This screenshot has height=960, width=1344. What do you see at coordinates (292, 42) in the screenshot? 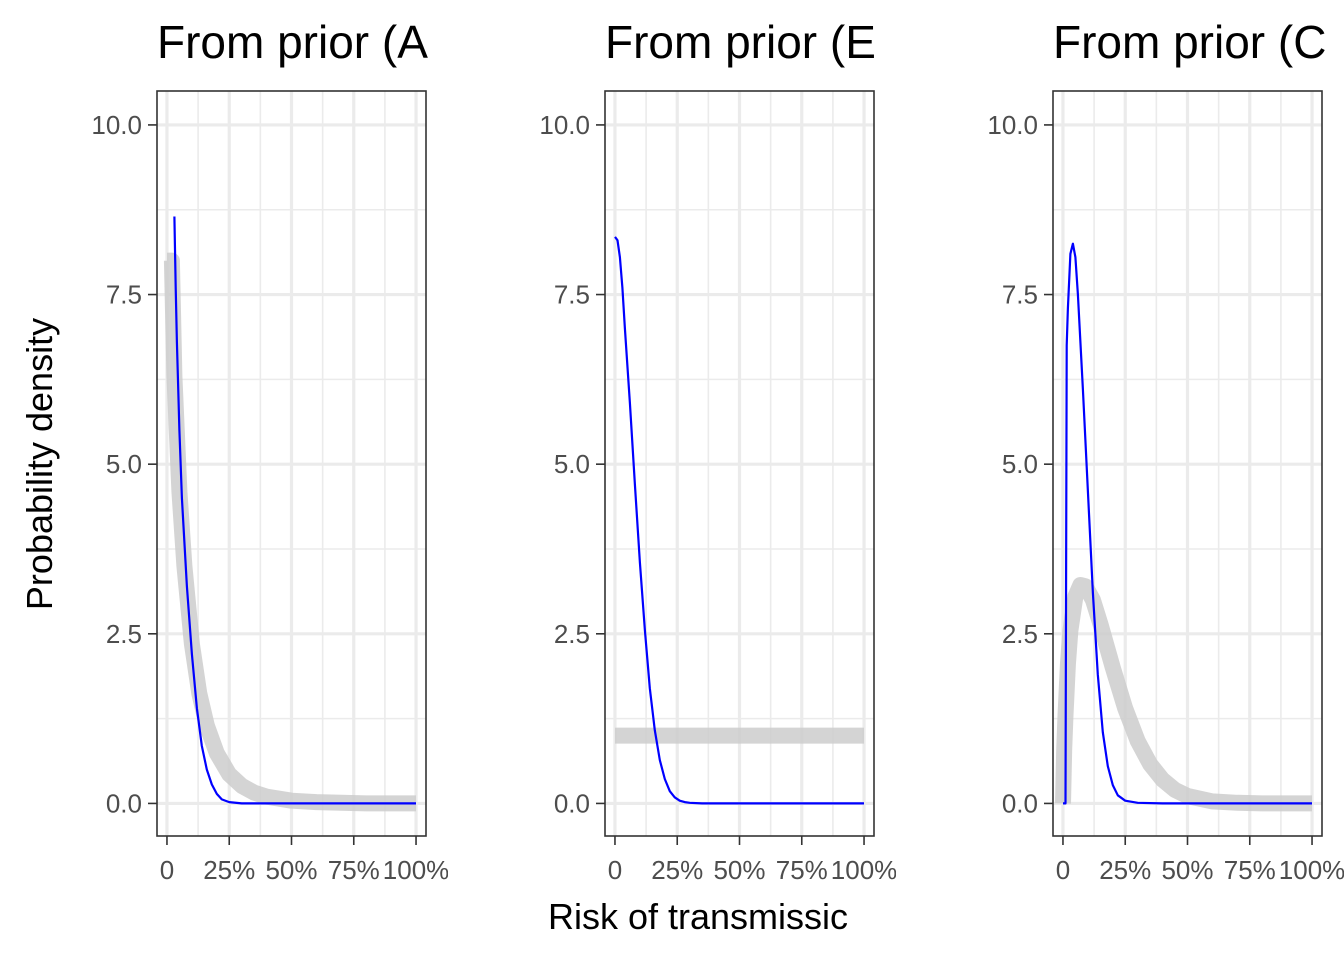
I see `panel-title: From prior (A` at bounding box center [292, 42].